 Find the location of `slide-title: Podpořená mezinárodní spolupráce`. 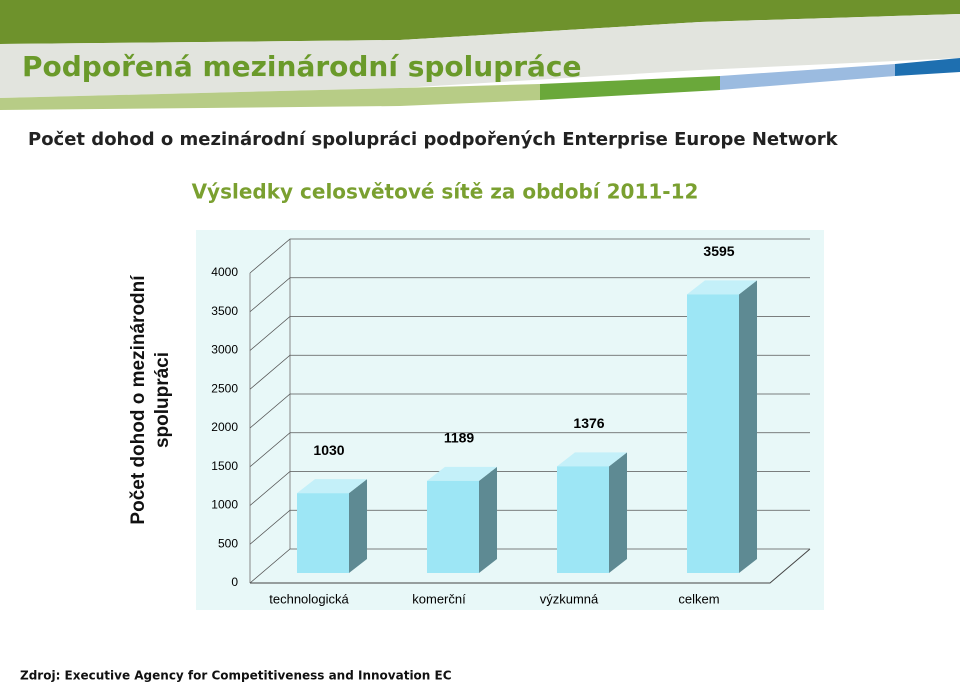

slide-title: Podpořená mezinárodní spolupráce is located at coordinates (302, 66).